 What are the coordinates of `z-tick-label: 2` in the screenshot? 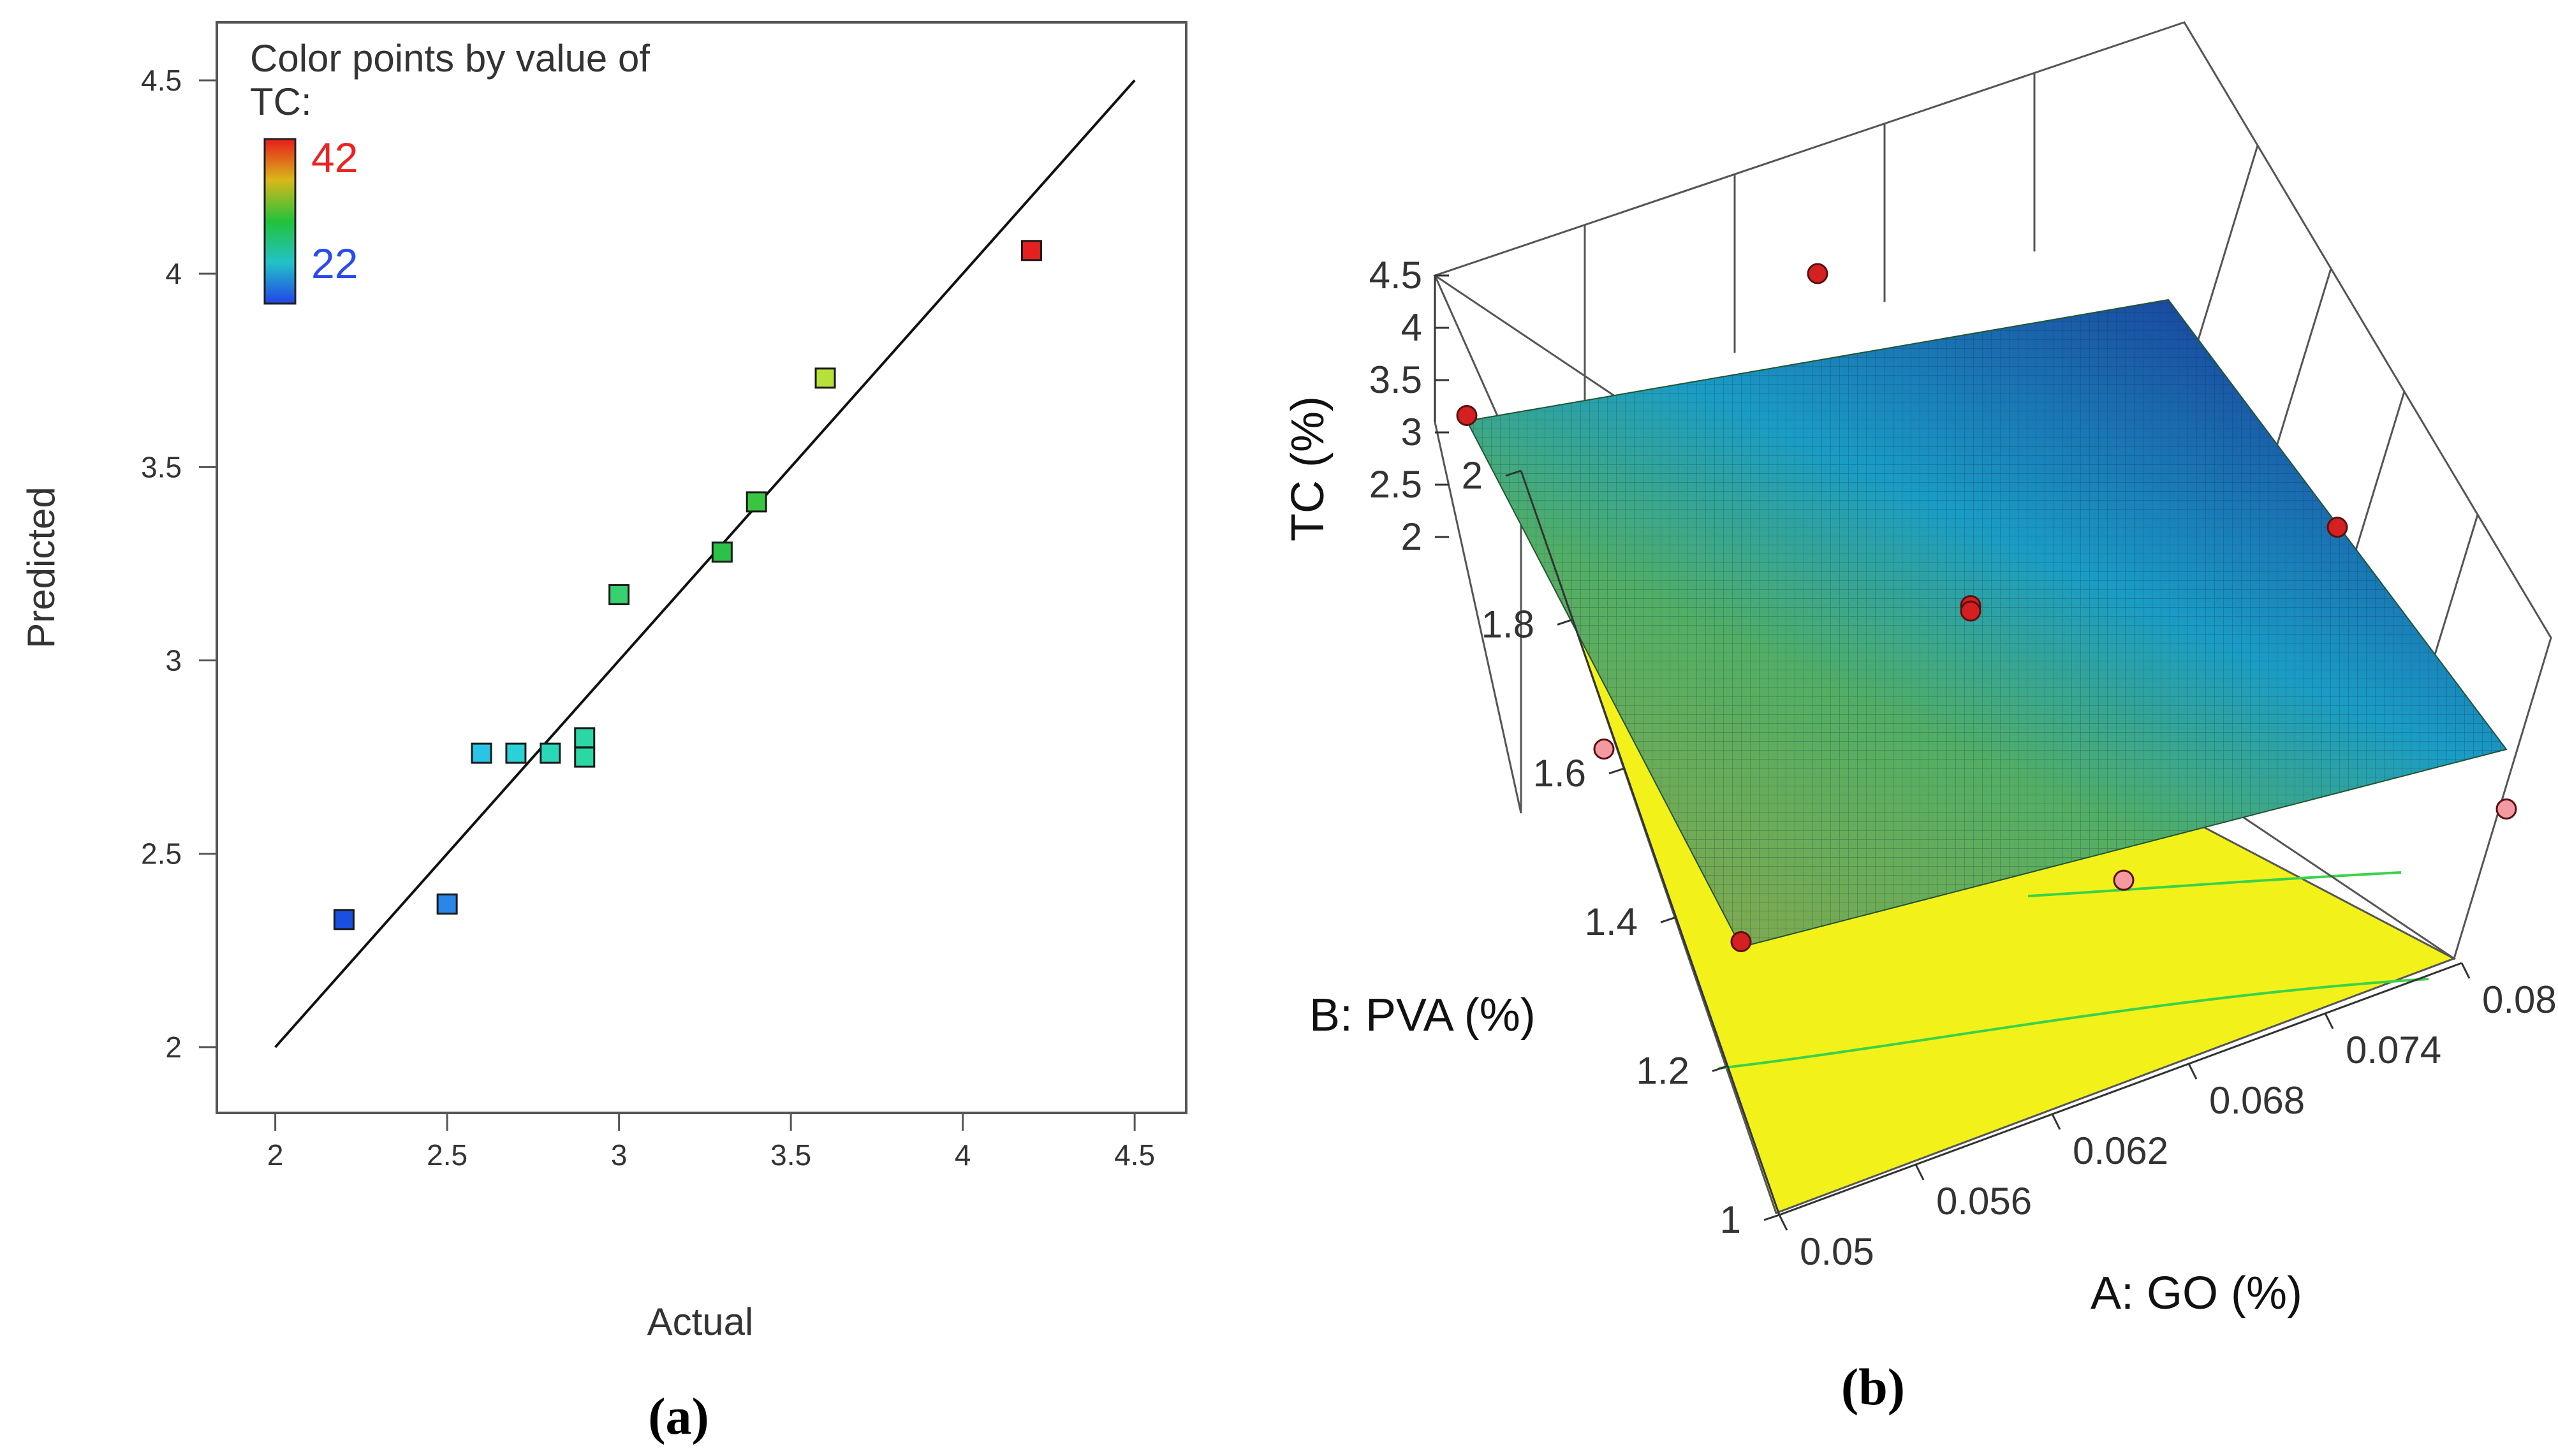 It's located at (1411, 536).